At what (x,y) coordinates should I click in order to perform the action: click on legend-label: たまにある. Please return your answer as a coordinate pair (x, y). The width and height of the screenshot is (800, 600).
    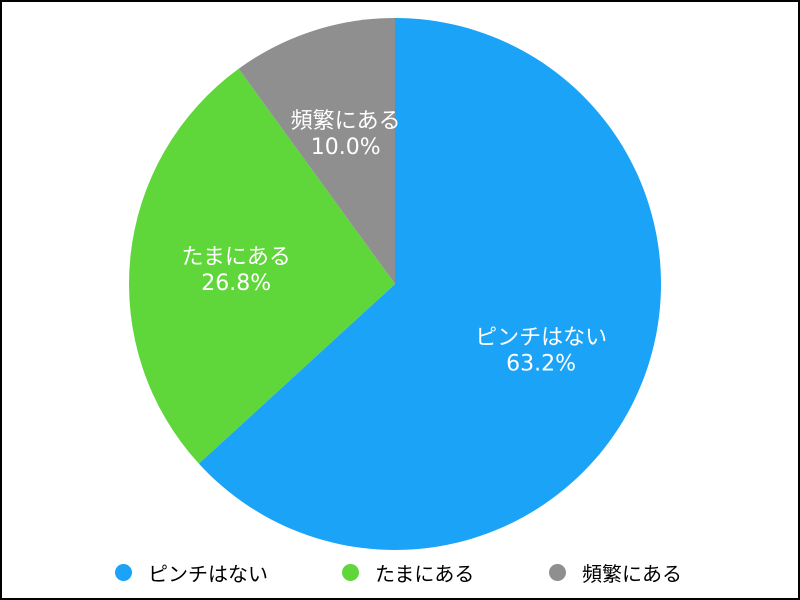
    Looking at the image, I should click on (425, 573).